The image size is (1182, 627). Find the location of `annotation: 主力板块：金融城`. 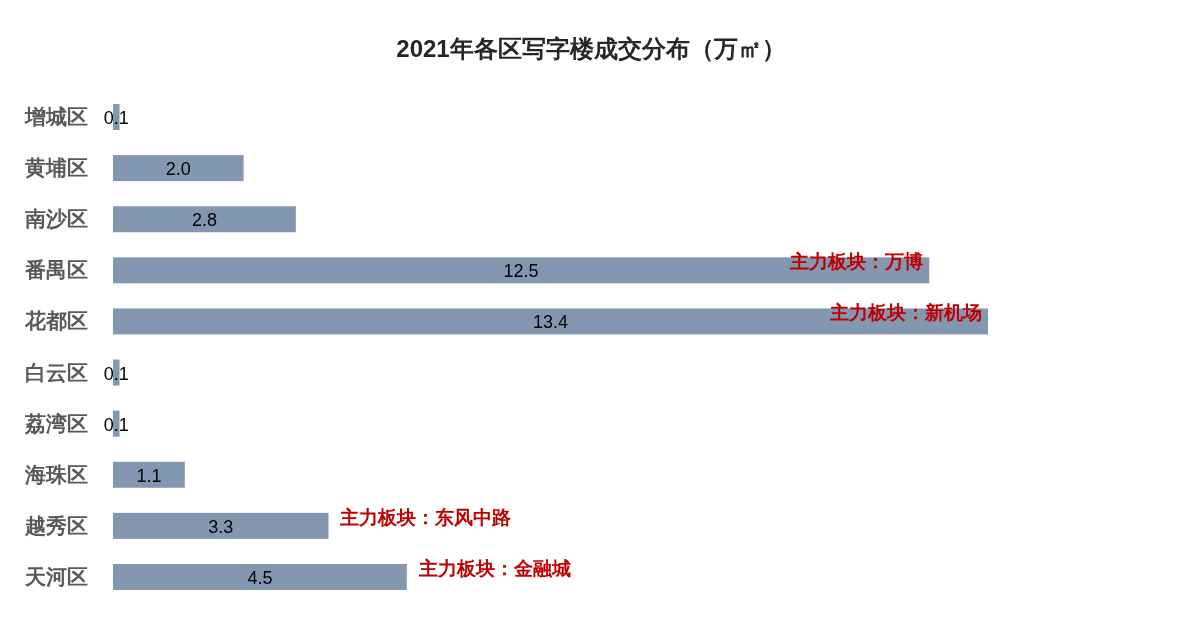

annotation: 主力板块：金融城 is located at coordinates (494, 568).